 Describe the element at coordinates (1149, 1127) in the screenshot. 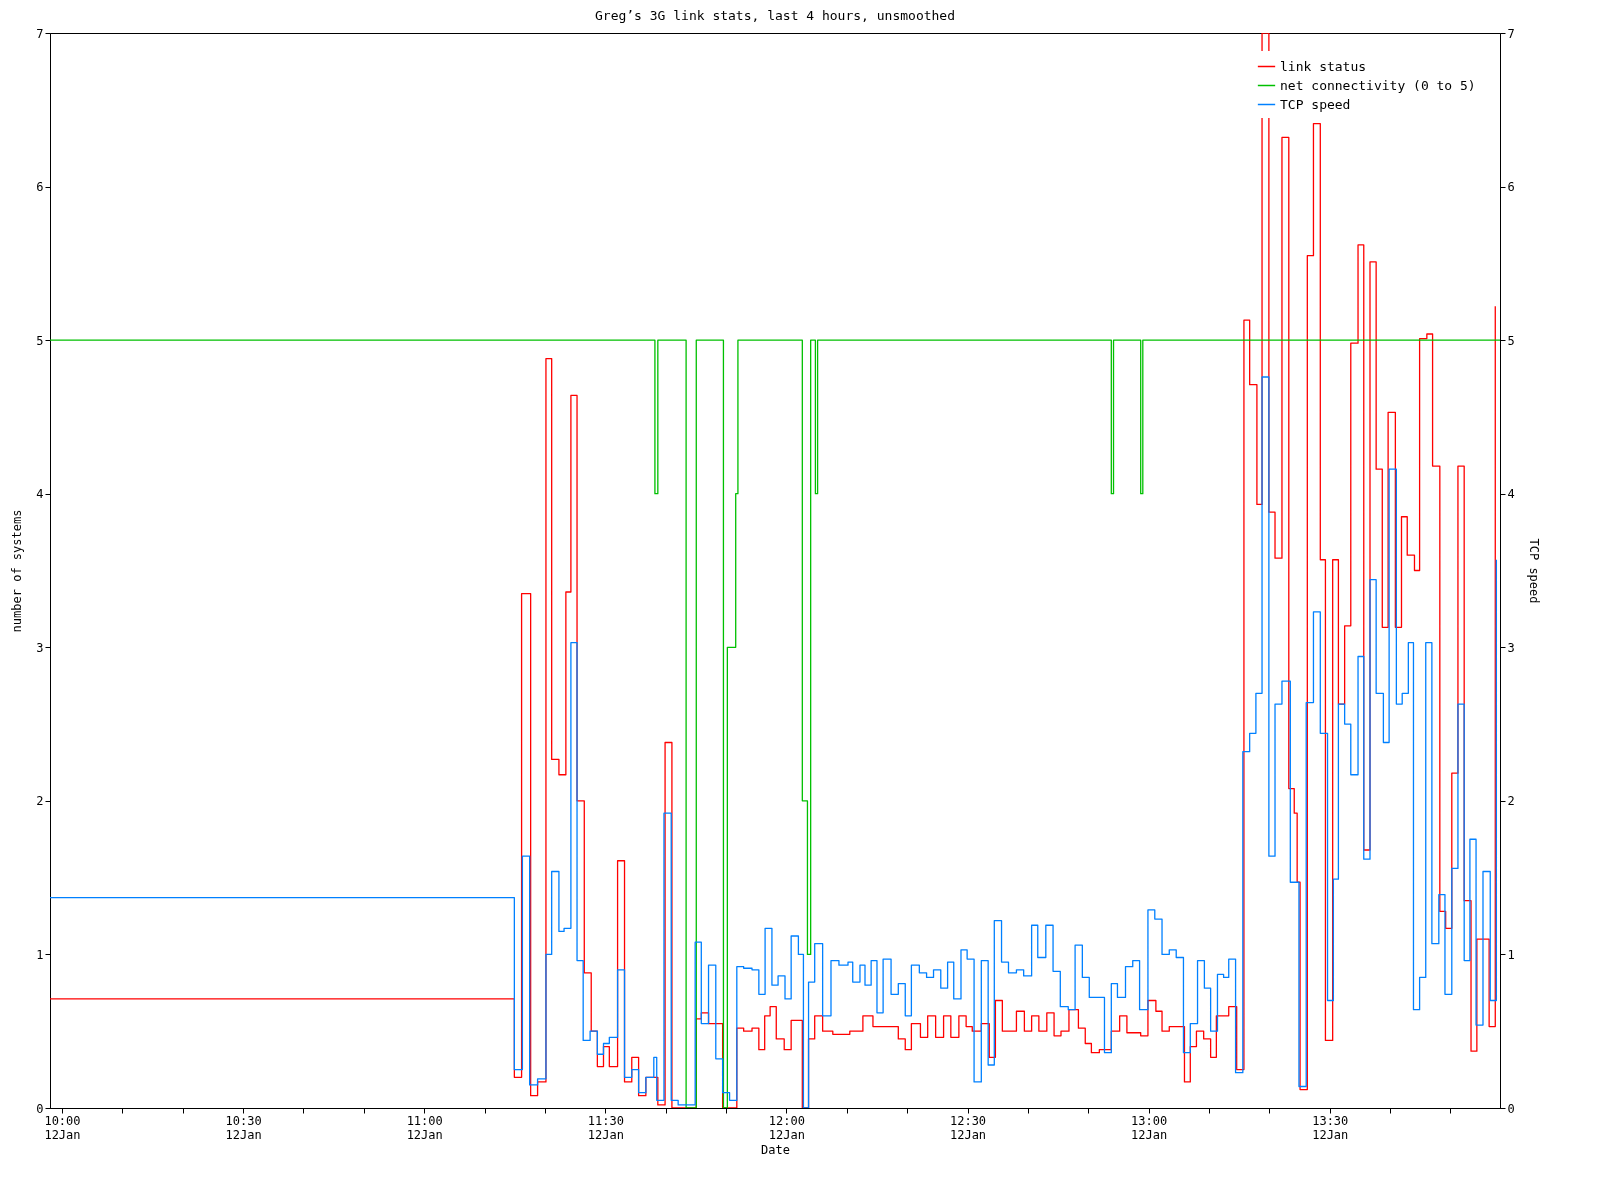

I see `x-tick-label: 13:00 12Jan` at that location.